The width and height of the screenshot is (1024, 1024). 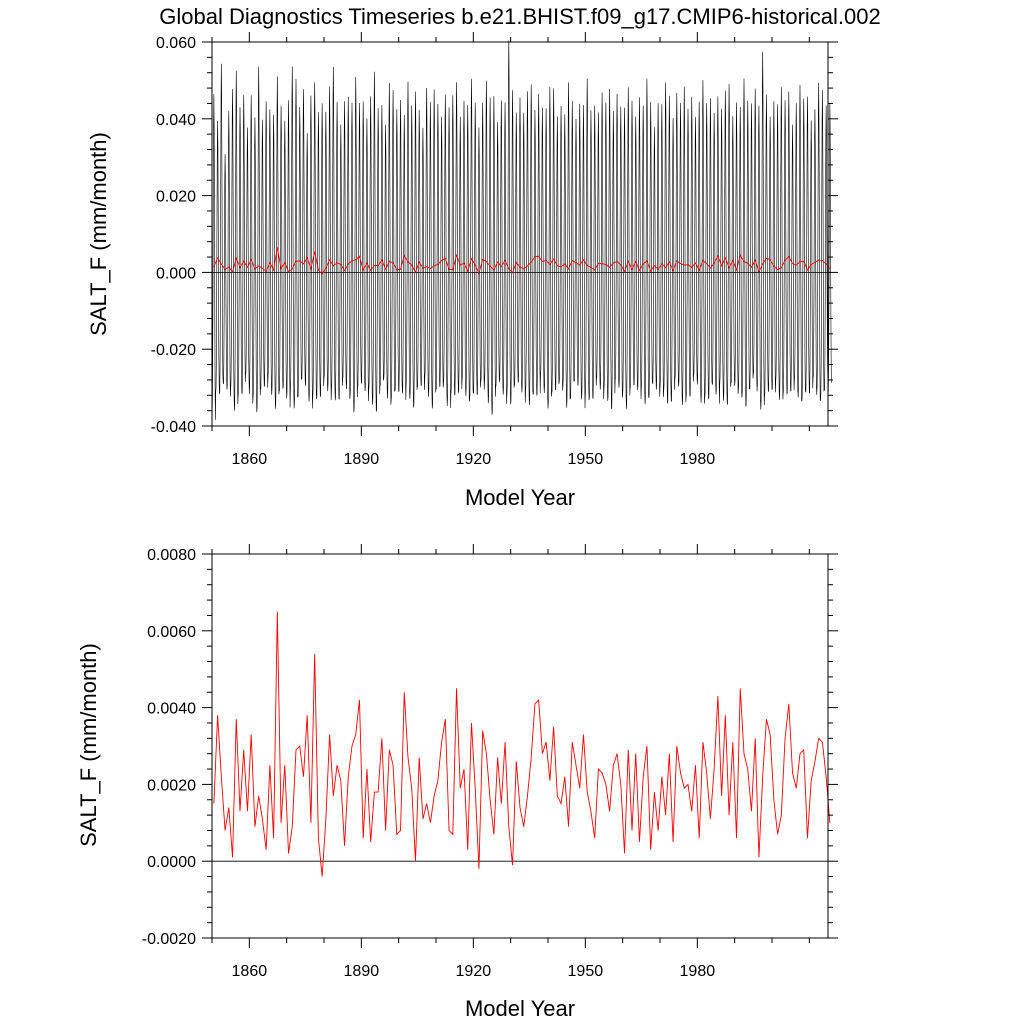 I want to click on top-x-tick-label: 1860, so click(x=250, y=459).